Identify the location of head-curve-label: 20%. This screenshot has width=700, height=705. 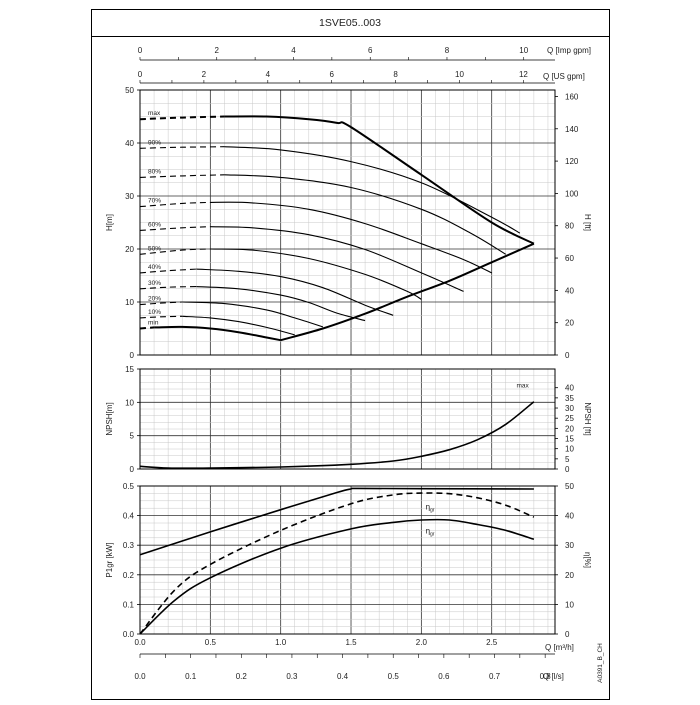
(154, 299).